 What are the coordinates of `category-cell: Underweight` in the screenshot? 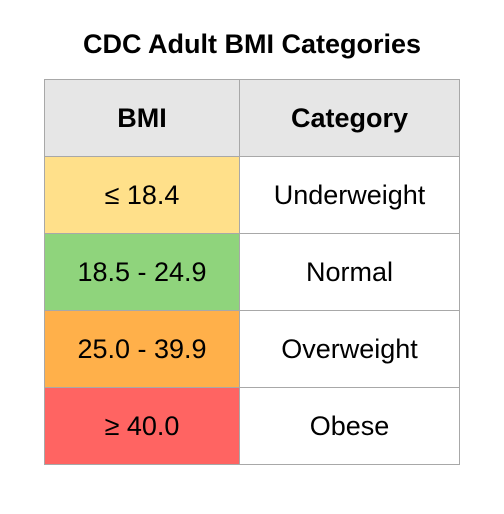 It's located at (349, 195).